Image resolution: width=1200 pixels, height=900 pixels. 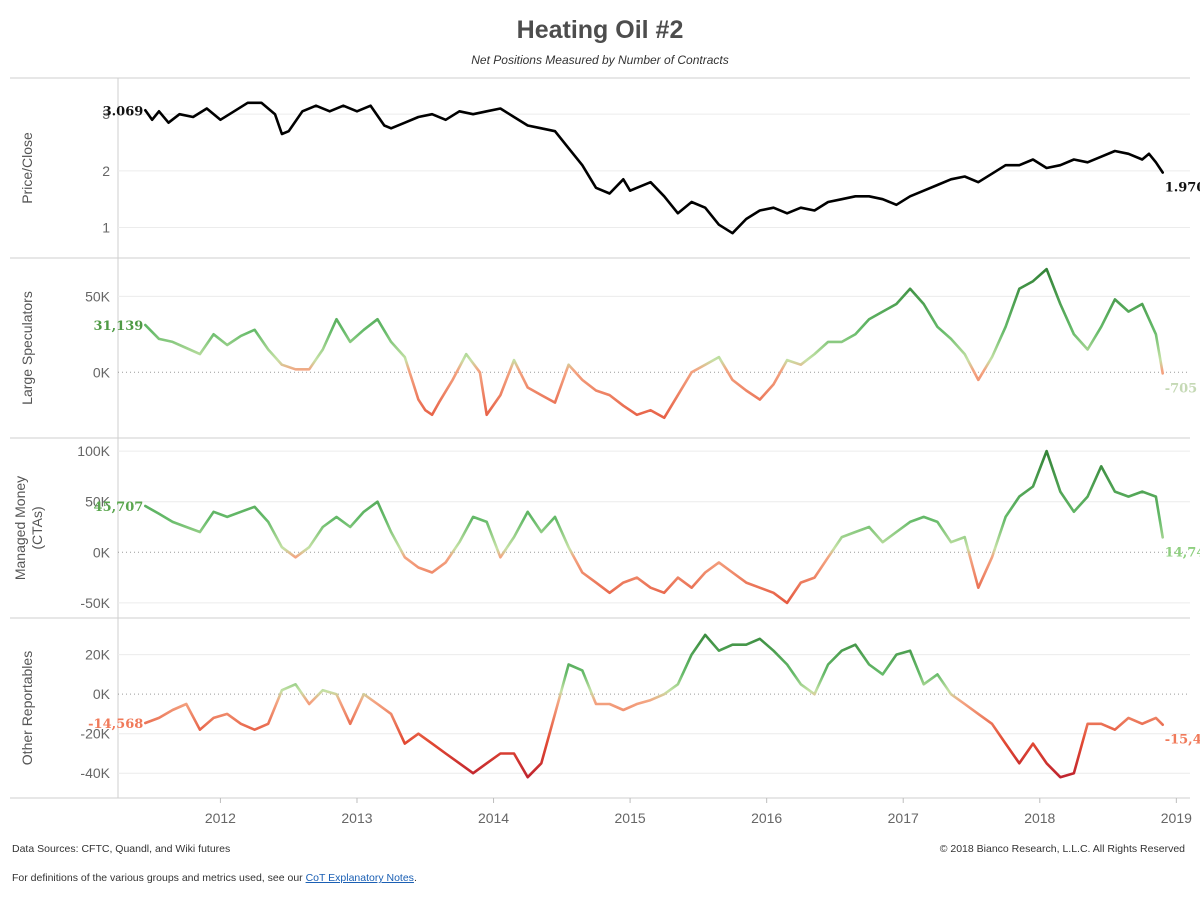 I want to click on start-value-label: 31,139, so click(x=119, y=326).